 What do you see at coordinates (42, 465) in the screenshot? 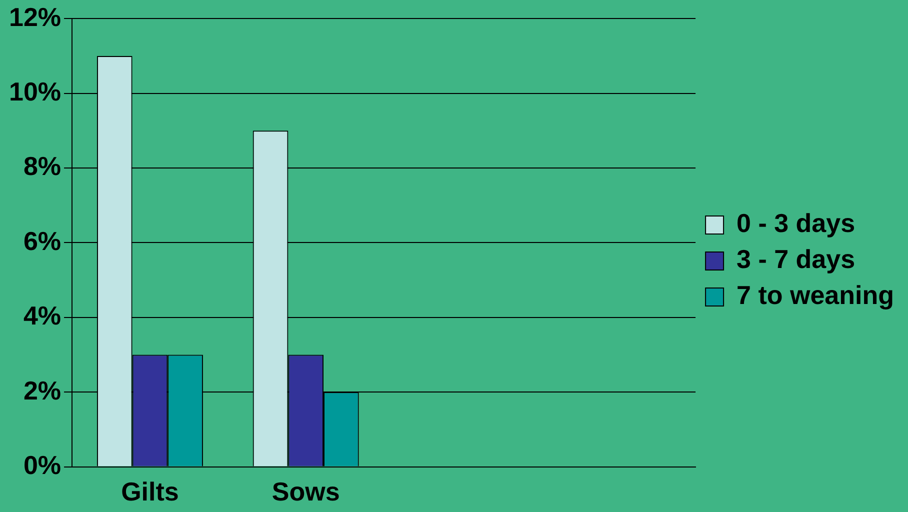
I see `y-tick-label: 0%` at bounding box center [42, 465].